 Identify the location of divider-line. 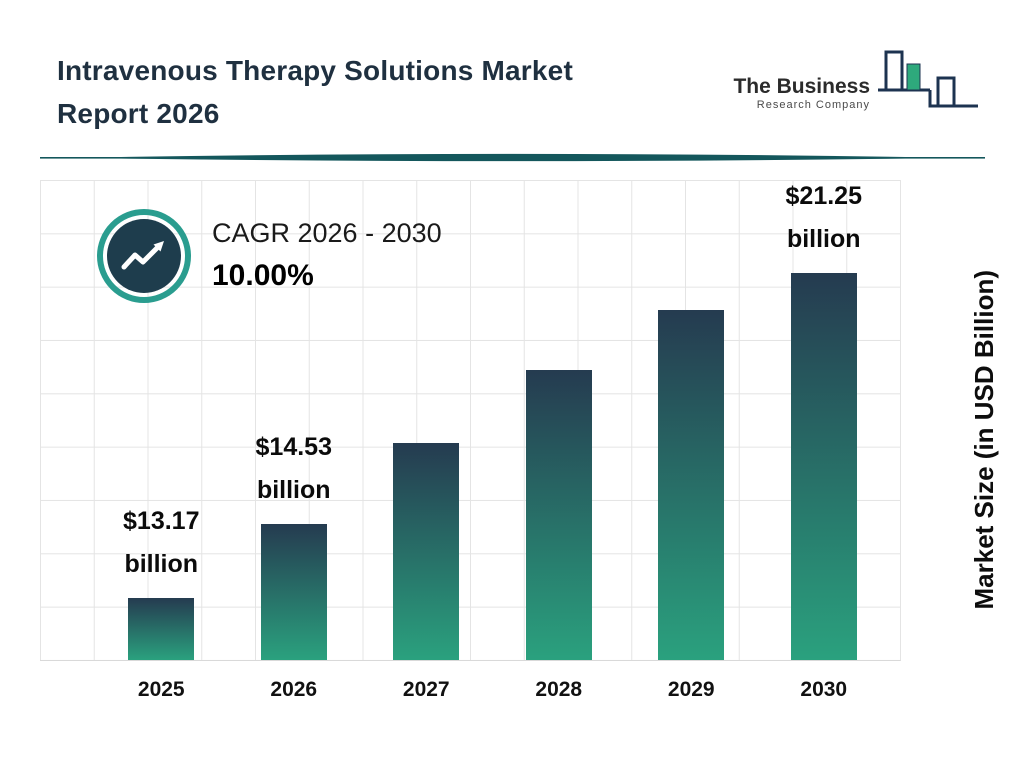
(512, 157).